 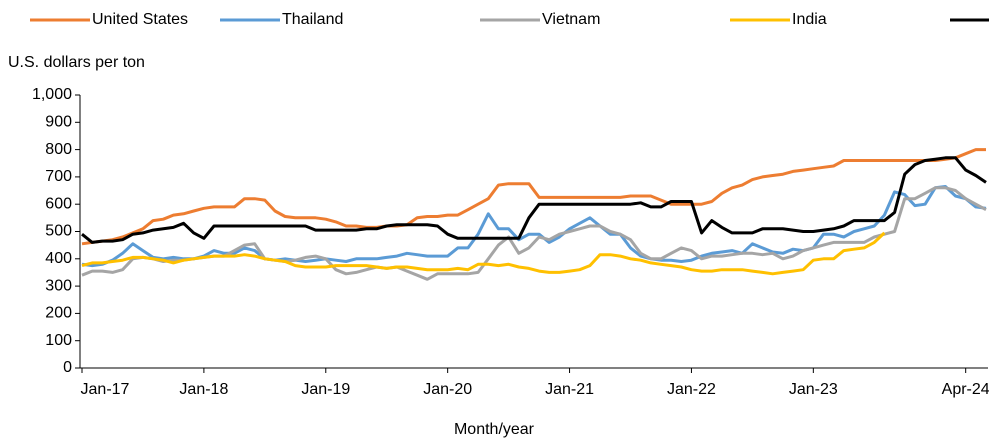 What do you see at coordinates (52, 94) in the screenshot?
I see `y-tick-label: 1,000` at bounding box center [52, 94].